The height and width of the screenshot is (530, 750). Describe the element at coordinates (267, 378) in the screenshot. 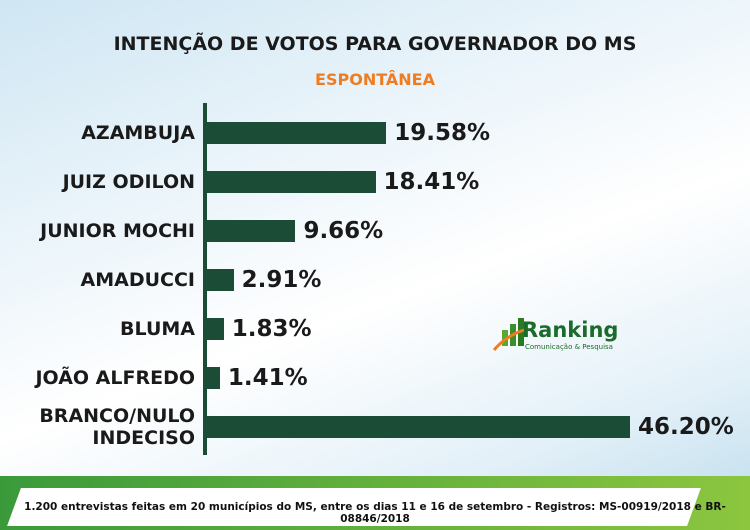

I see `value-label: 1.41%` at that location.